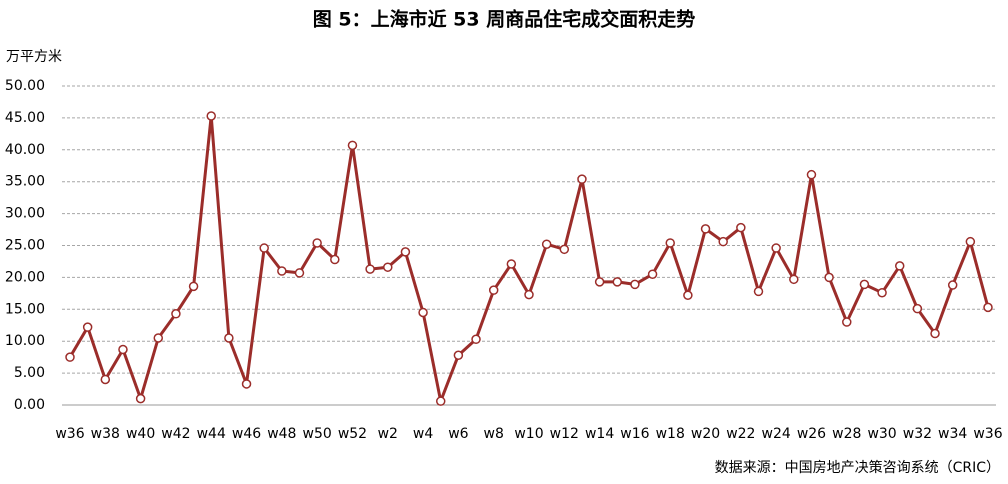  Describe the element at coordinates (29, 373) in the screenshot. I see `y-tick-label: 5.00` at that location.